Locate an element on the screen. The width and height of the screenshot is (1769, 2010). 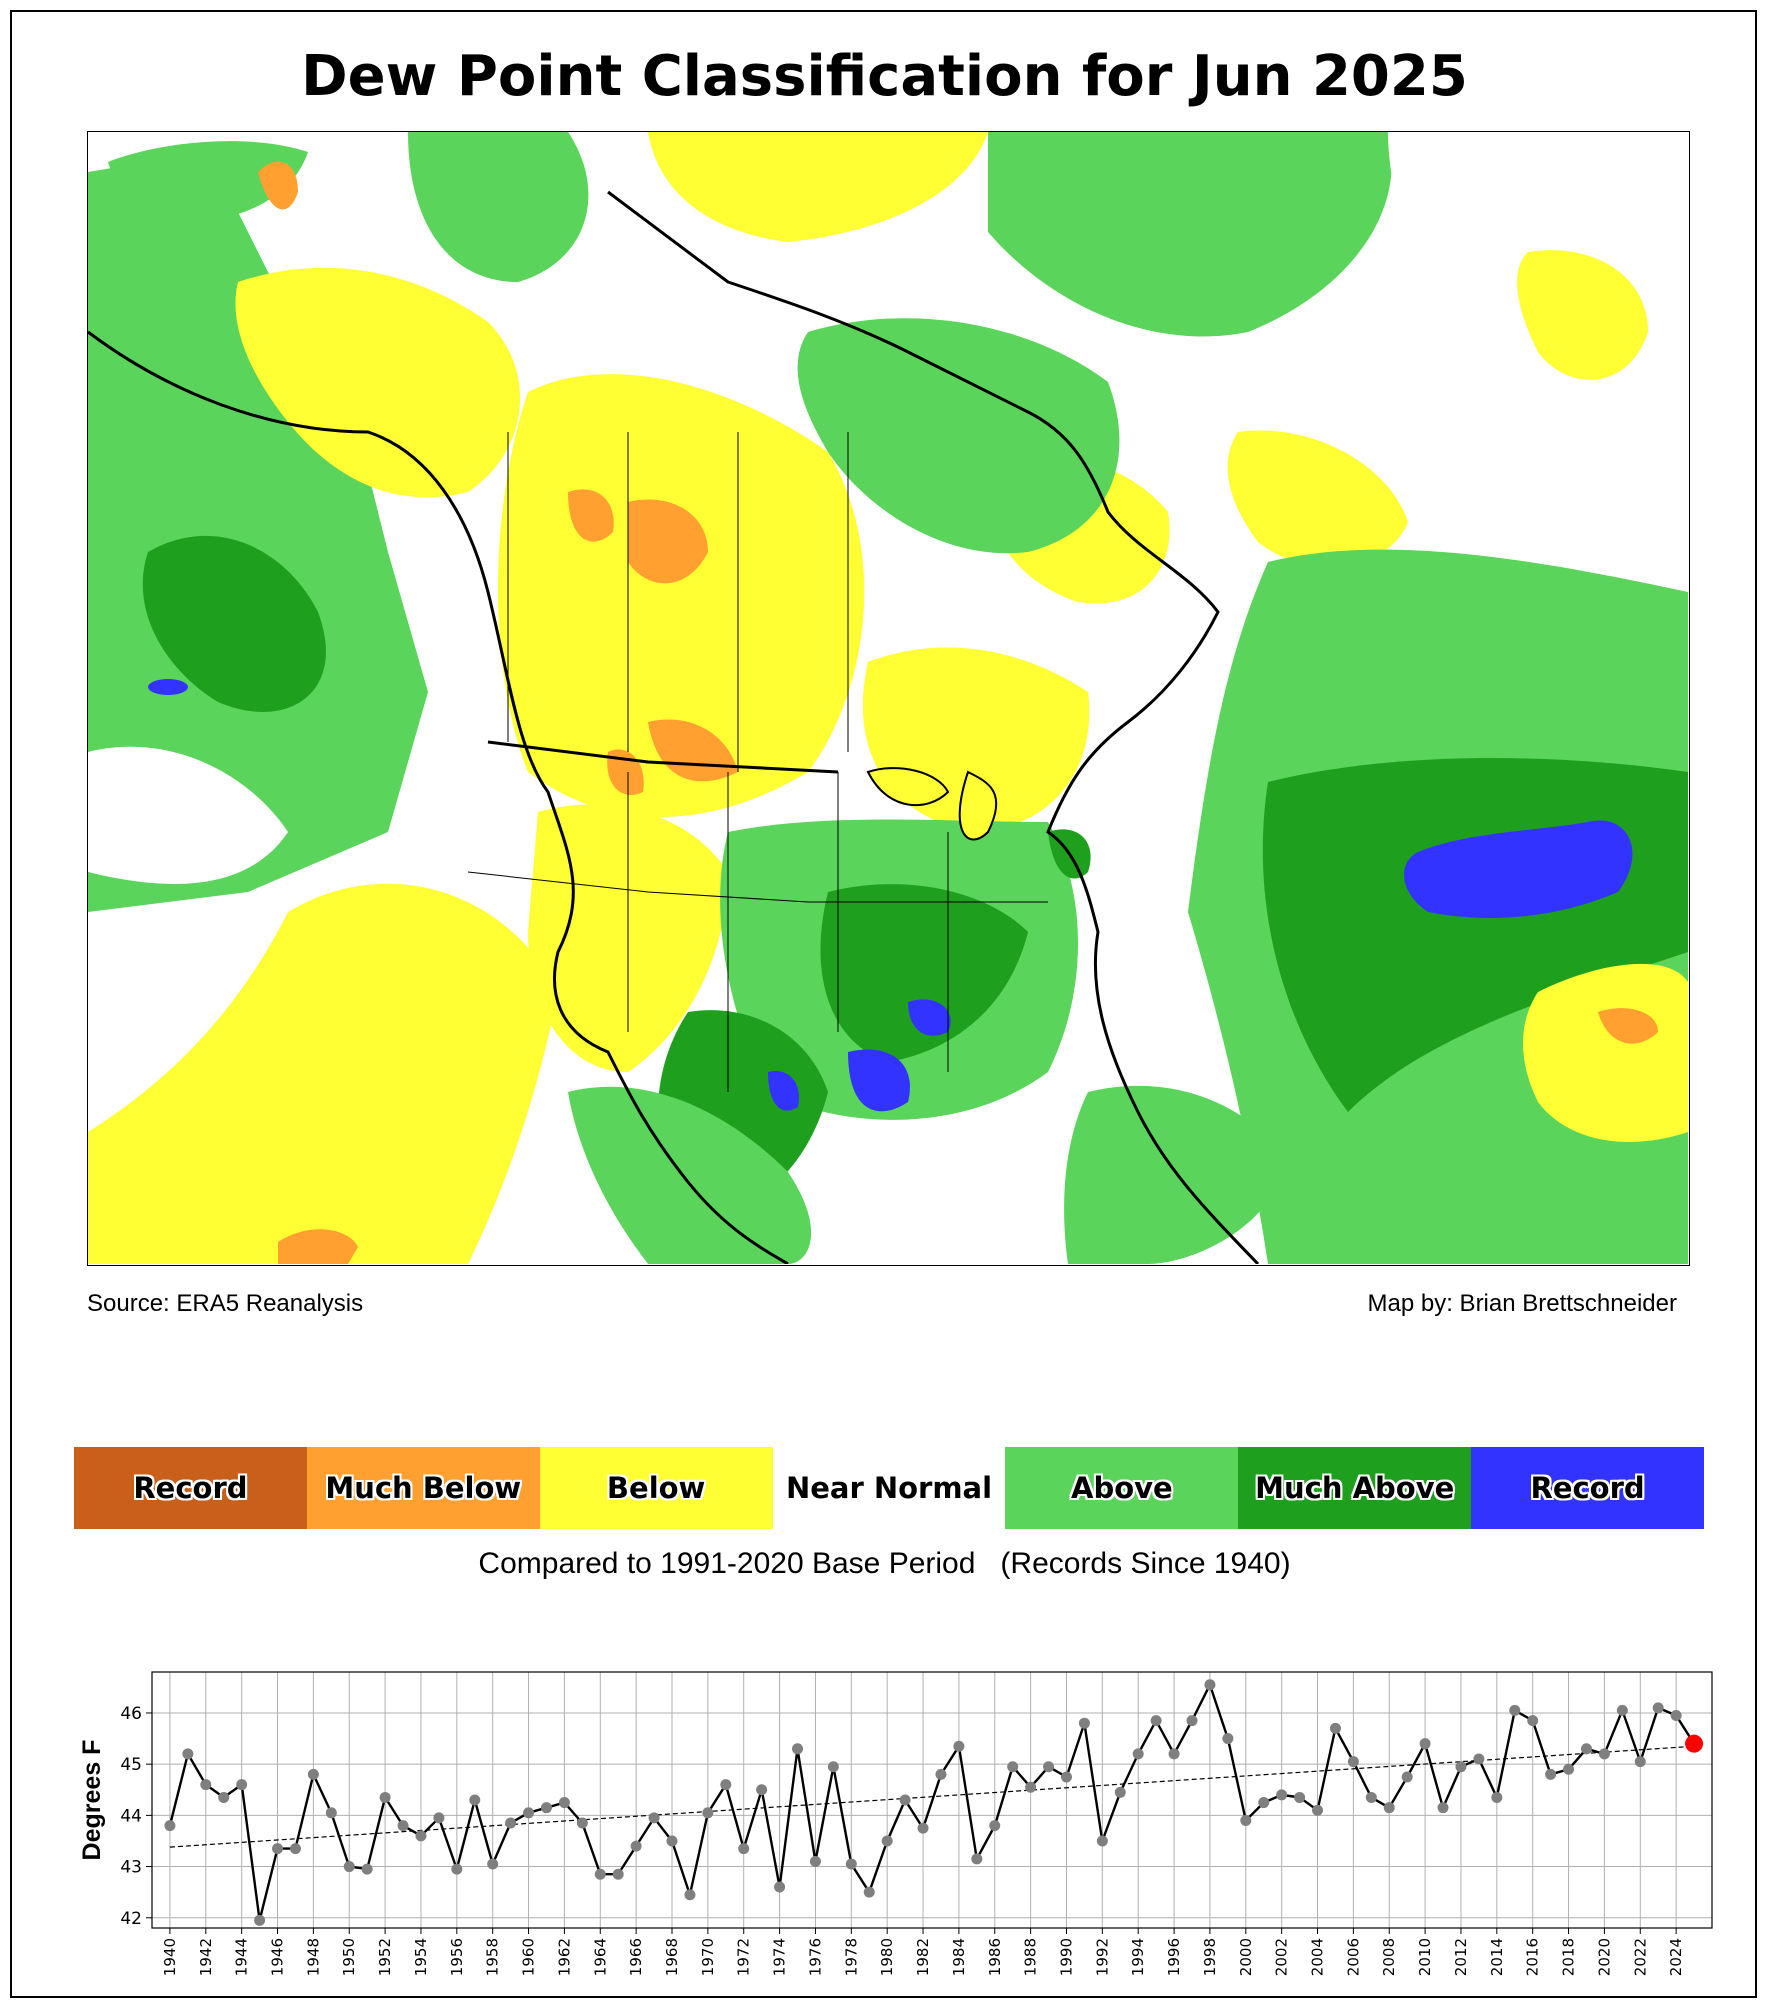
x-tick-label: 1942 is located at coordinates (206, 1957).